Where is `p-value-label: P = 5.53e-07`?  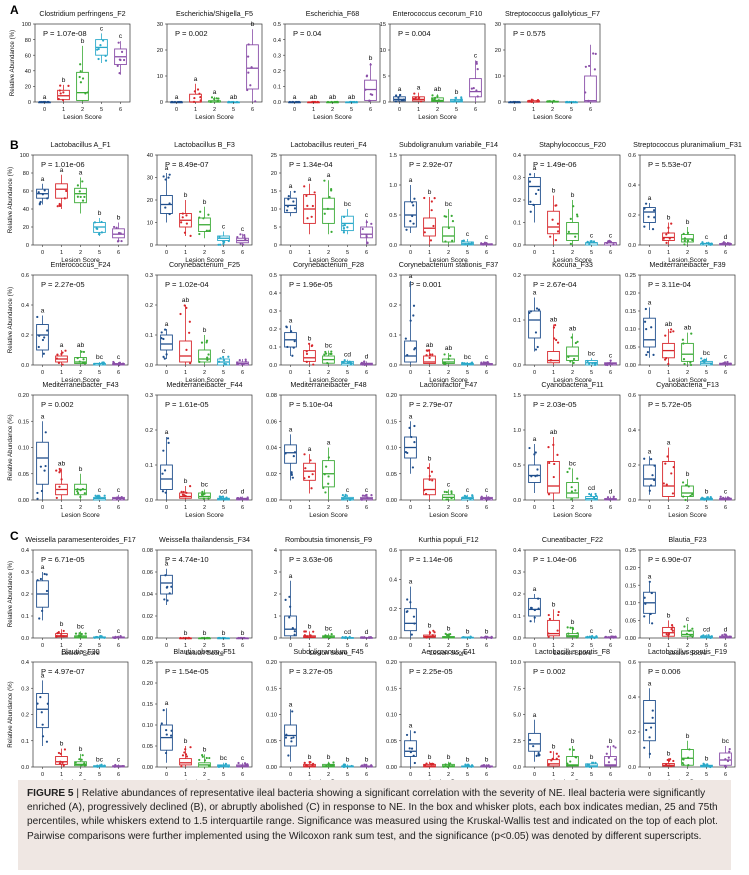
p-value-label: P = 5.53e-07 is located at coordinates (670, 164).